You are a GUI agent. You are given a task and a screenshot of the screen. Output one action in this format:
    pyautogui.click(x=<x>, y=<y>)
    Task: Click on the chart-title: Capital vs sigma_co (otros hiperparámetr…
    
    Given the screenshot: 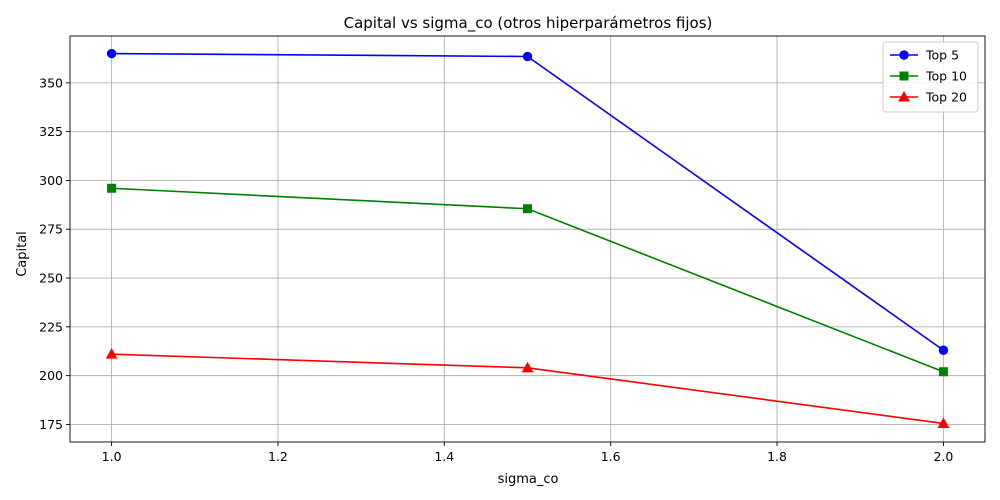 What is the action you would take?
    pyautogui.click(x=528, y=23)
    